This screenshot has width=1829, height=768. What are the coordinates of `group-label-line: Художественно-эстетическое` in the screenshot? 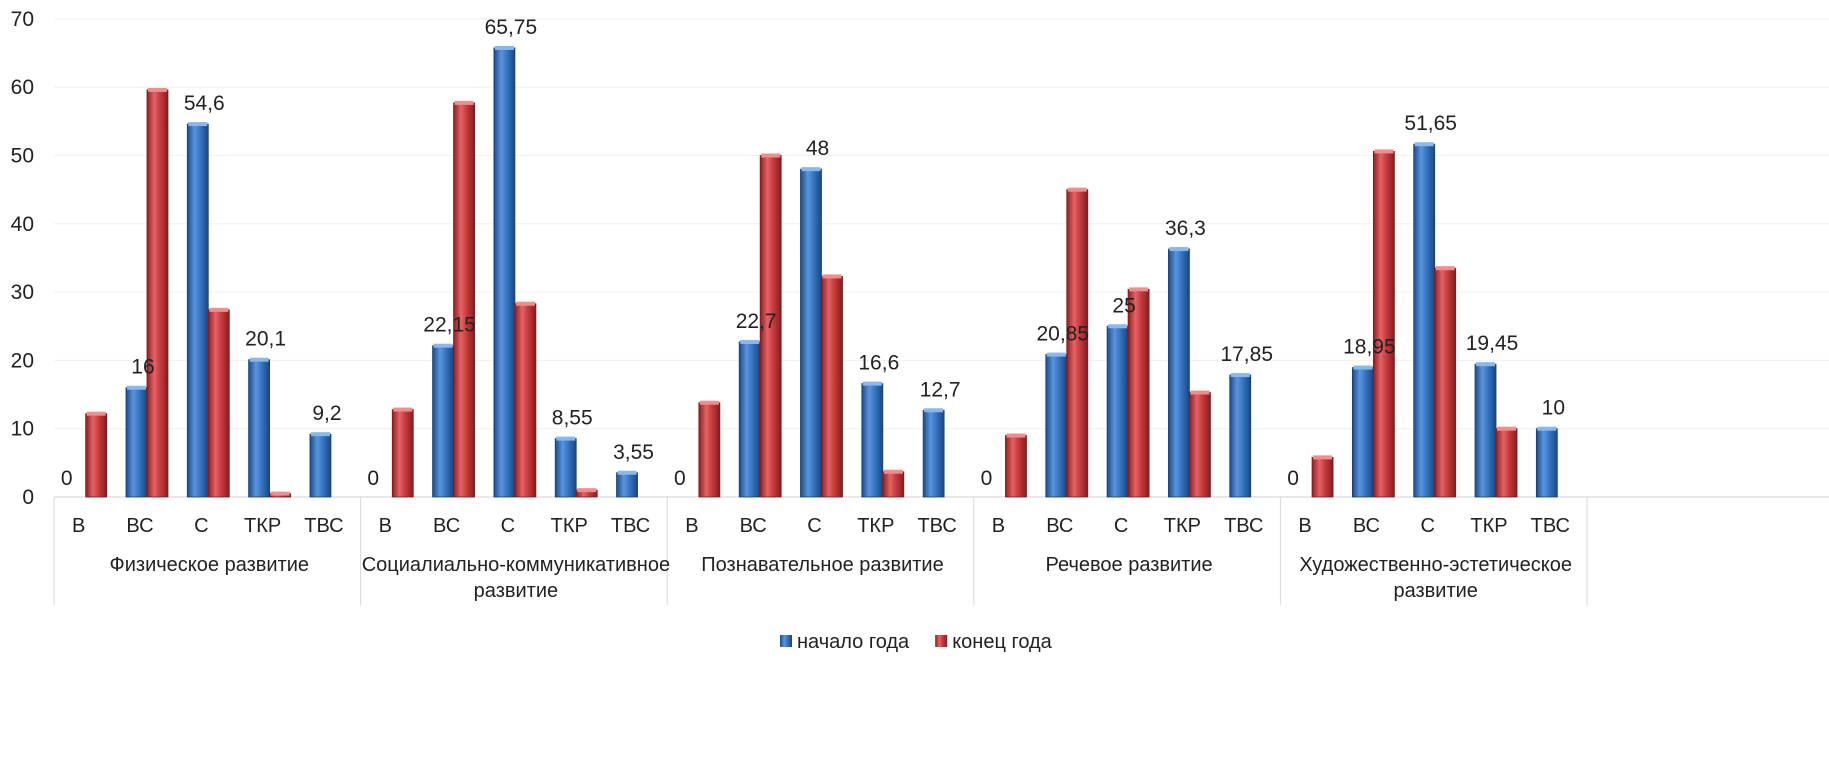 It's located at (1435, 565).